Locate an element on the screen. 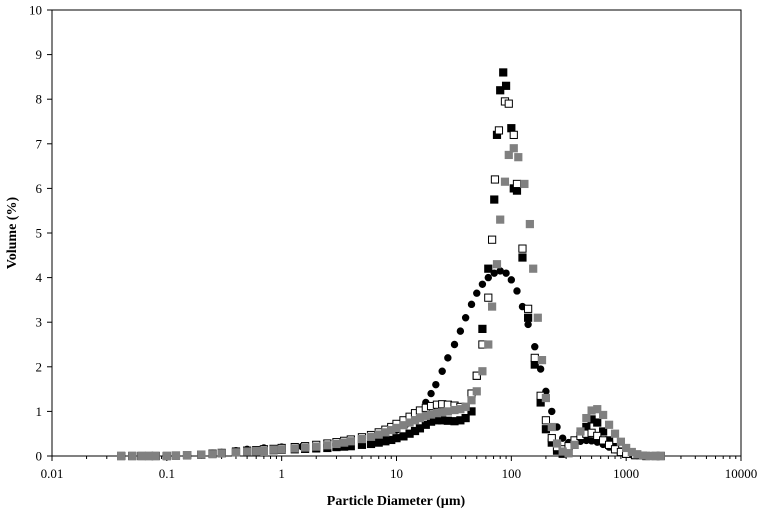  y-tick-label: 6 is located at coordinates (39, 188).